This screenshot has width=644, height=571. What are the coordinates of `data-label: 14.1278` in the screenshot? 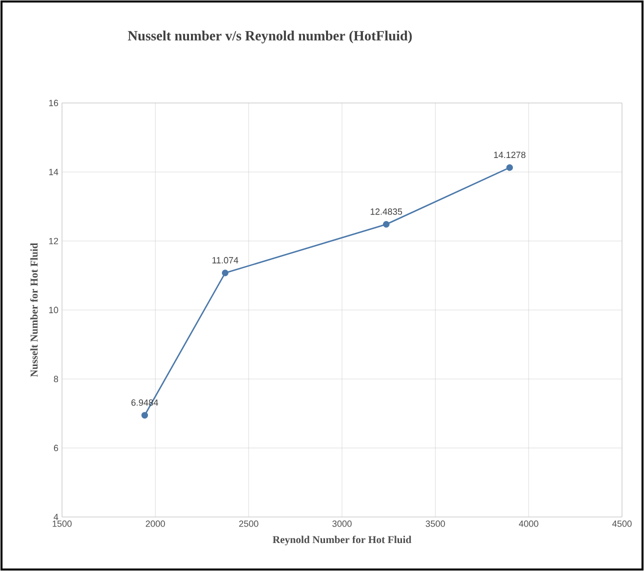 It's located at (510, 155).